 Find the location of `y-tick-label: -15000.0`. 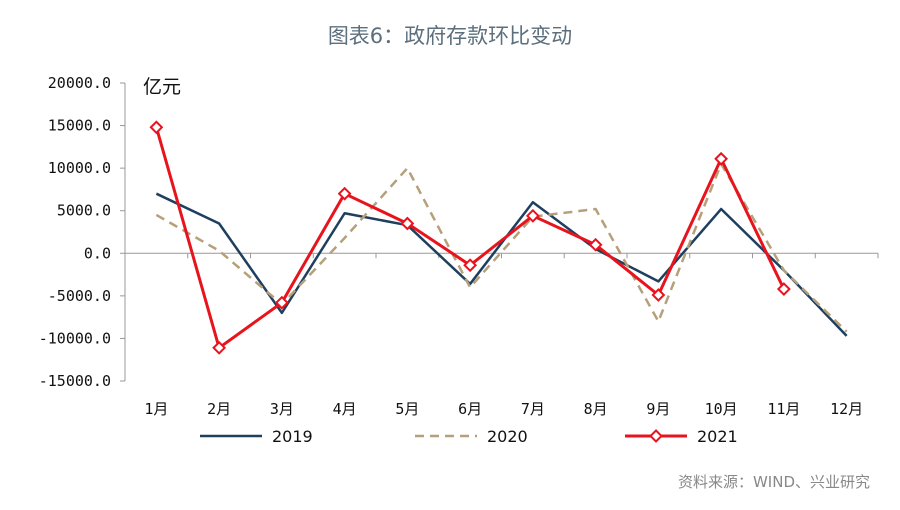

y-tick-label: -15000.0 is located at coordinates (75, 381).